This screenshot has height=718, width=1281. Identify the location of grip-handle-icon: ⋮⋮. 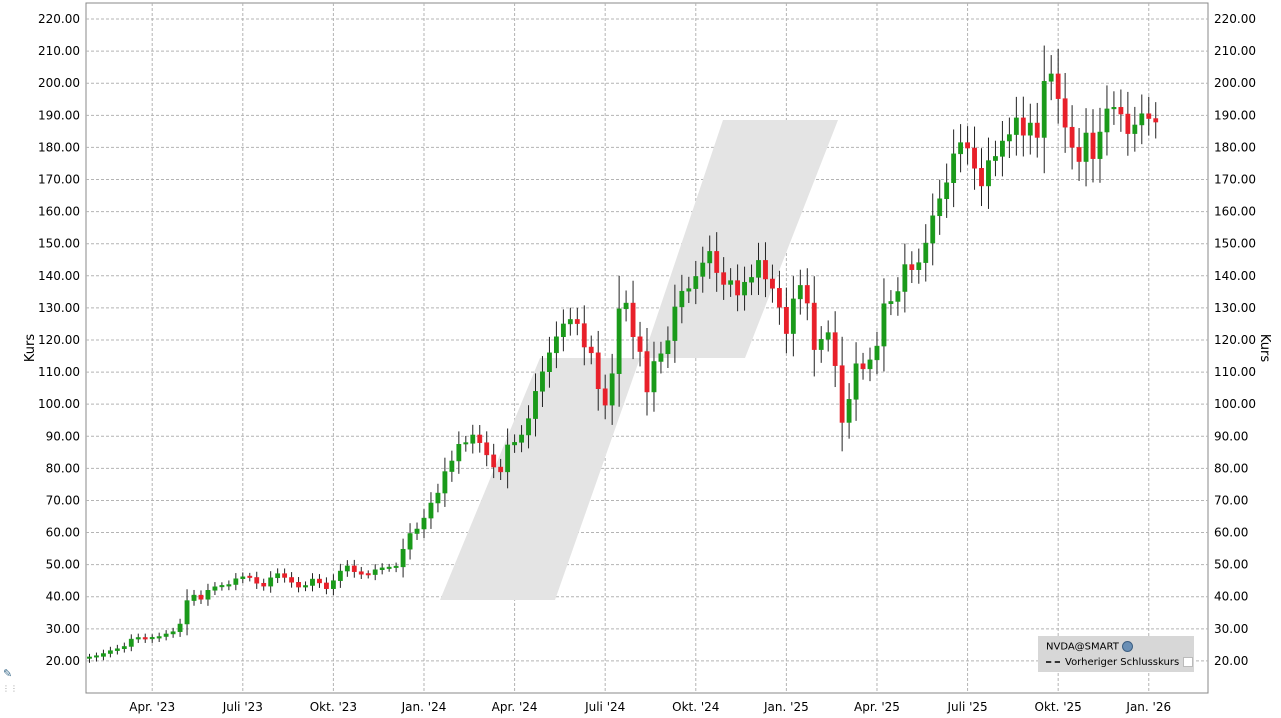
(10, 688).